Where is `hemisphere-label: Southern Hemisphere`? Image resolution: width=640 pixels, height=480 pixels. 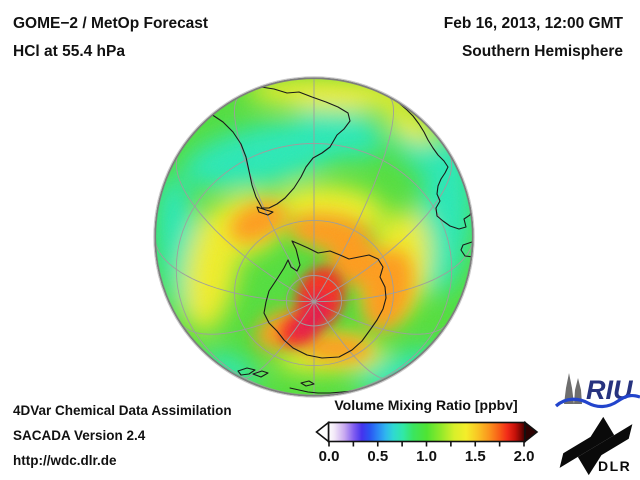 hemisphere-label: Southern Hemisphere is located at coordinates (542, 51).